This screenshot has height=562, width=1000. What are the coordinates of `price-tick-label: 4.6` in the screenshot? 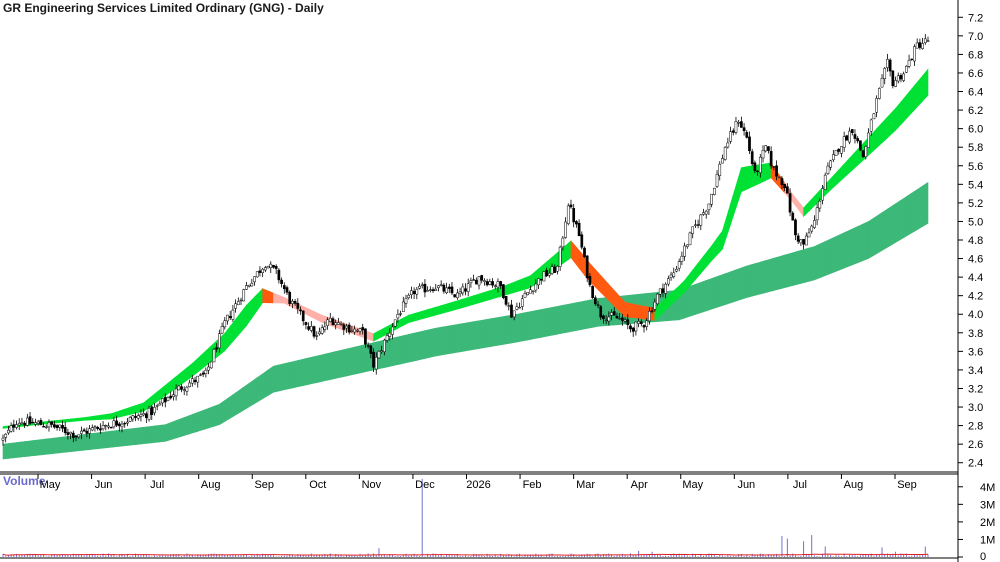 It's located at (975, 260).